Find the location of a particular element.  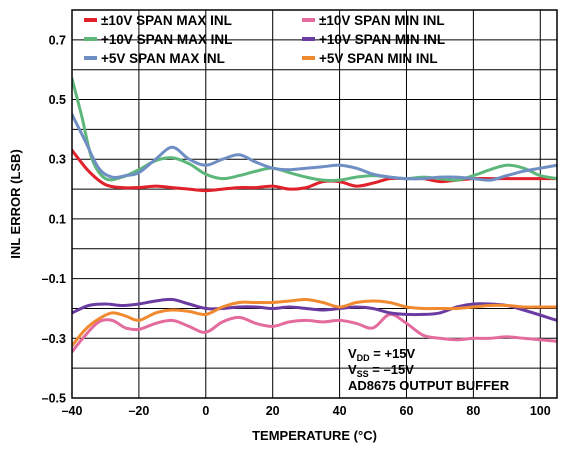

x-tick-label: 0 is located at coordinates (205, 411).